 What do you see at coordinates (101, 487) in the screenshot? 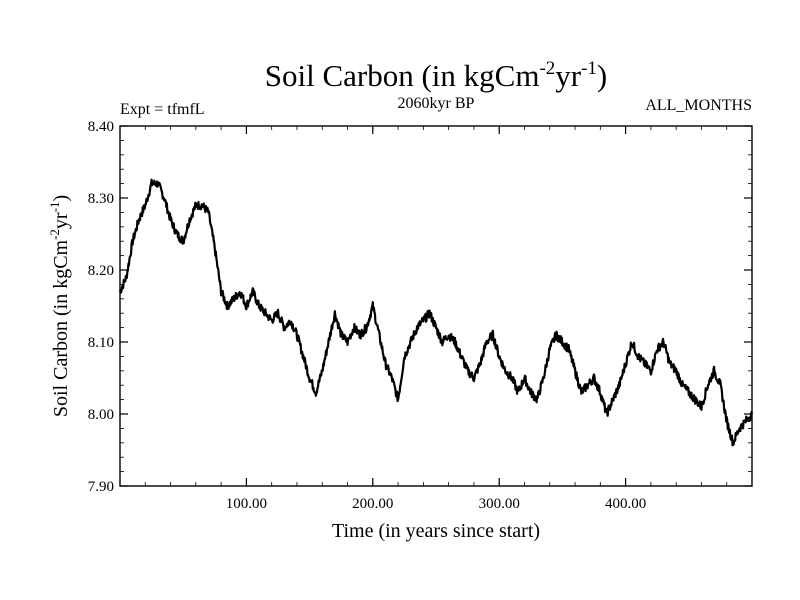
I see `y-tick-label: 7.90` at bounding box center [101, 487].